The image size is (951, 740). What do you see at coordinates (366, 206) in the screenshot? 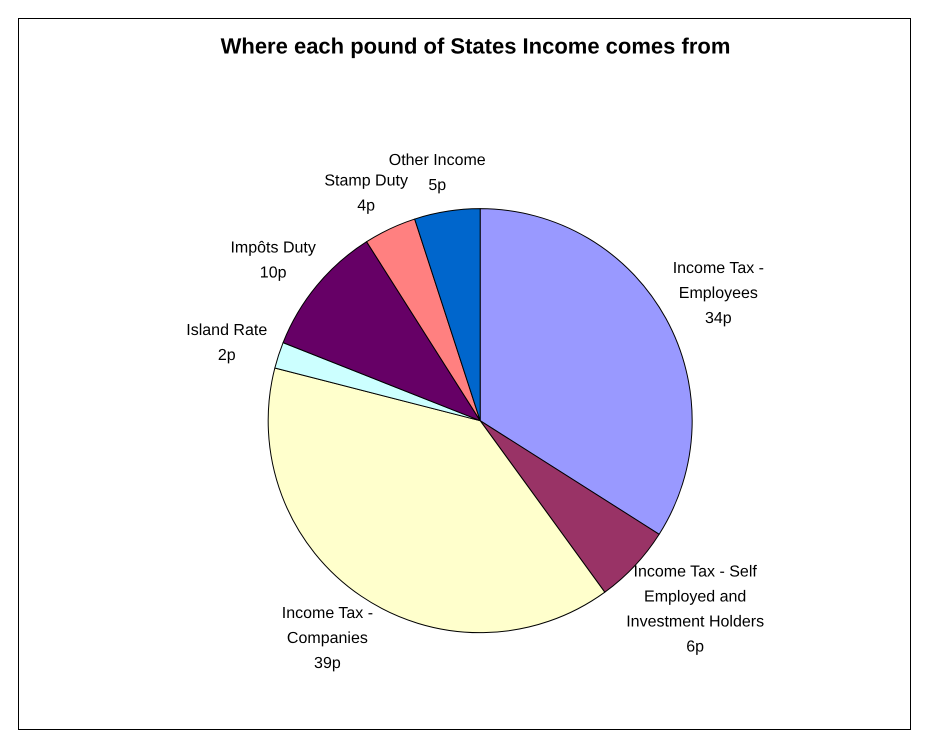
I see `data-label: 4p` at bounding box center [366, 206].